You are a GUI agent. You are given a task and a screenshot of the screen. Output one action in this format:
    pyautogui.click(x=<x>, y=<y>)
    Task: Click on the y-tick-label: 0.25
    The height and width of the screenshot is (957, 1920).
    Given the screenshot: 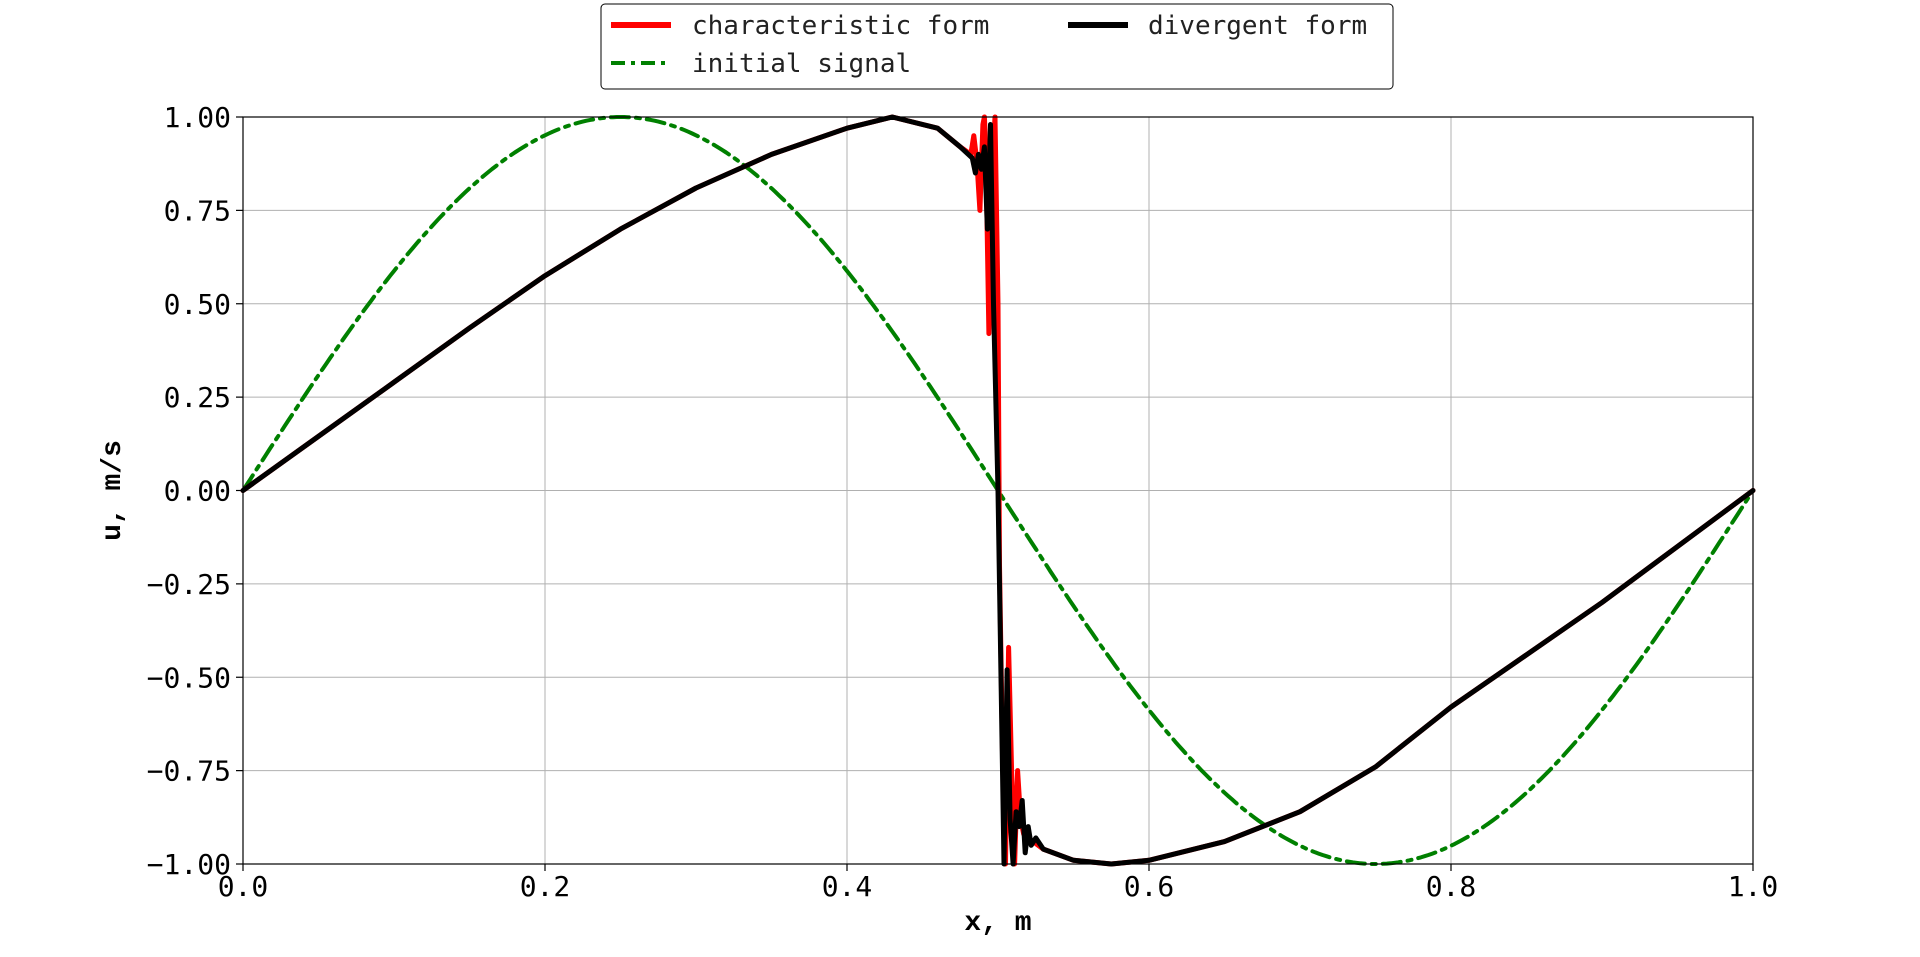 What is the action you would take?
    pyautogui.click(x=197, y=397)
    